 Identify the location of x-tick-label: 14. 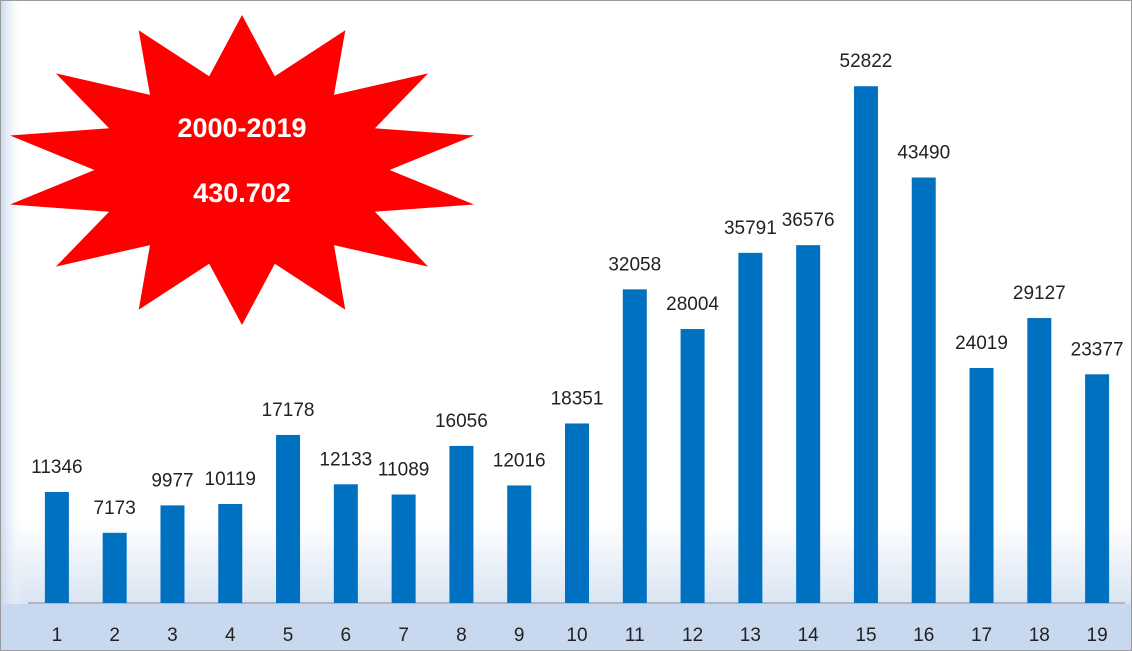
(809, 635).